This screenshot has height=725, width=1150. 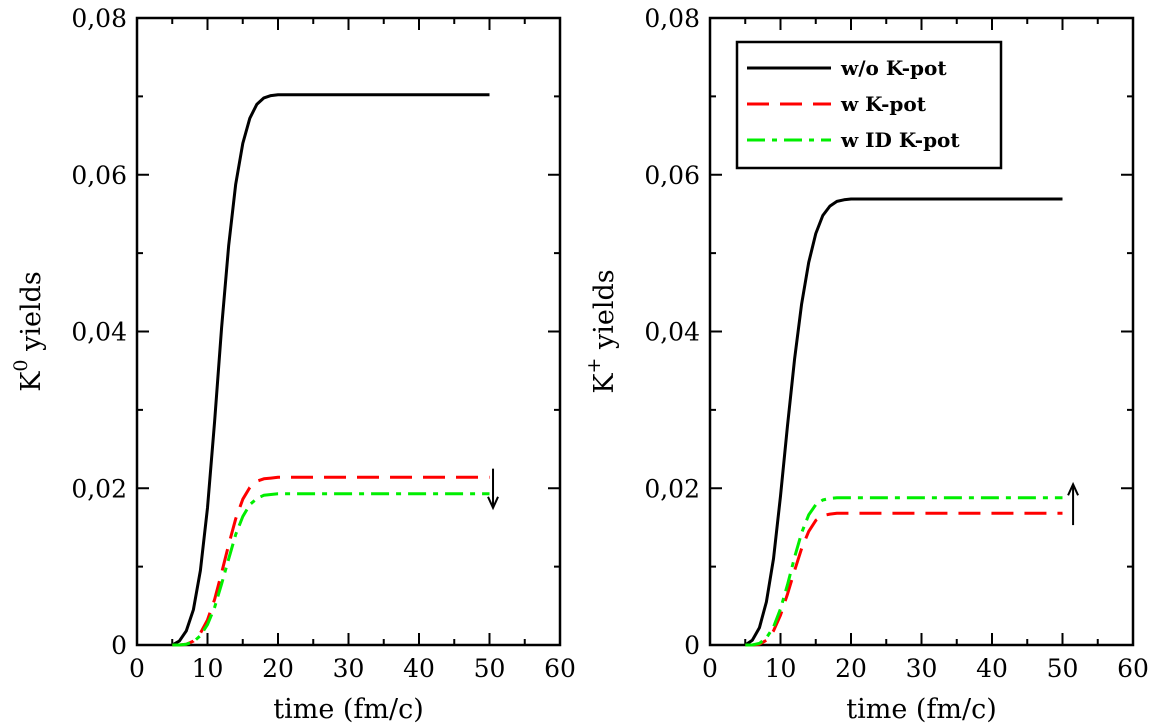 What do you see at coordinates (883, 104) in the screenshot?
I see `legend-label: w K-pot` at bounding box center [883, 104].